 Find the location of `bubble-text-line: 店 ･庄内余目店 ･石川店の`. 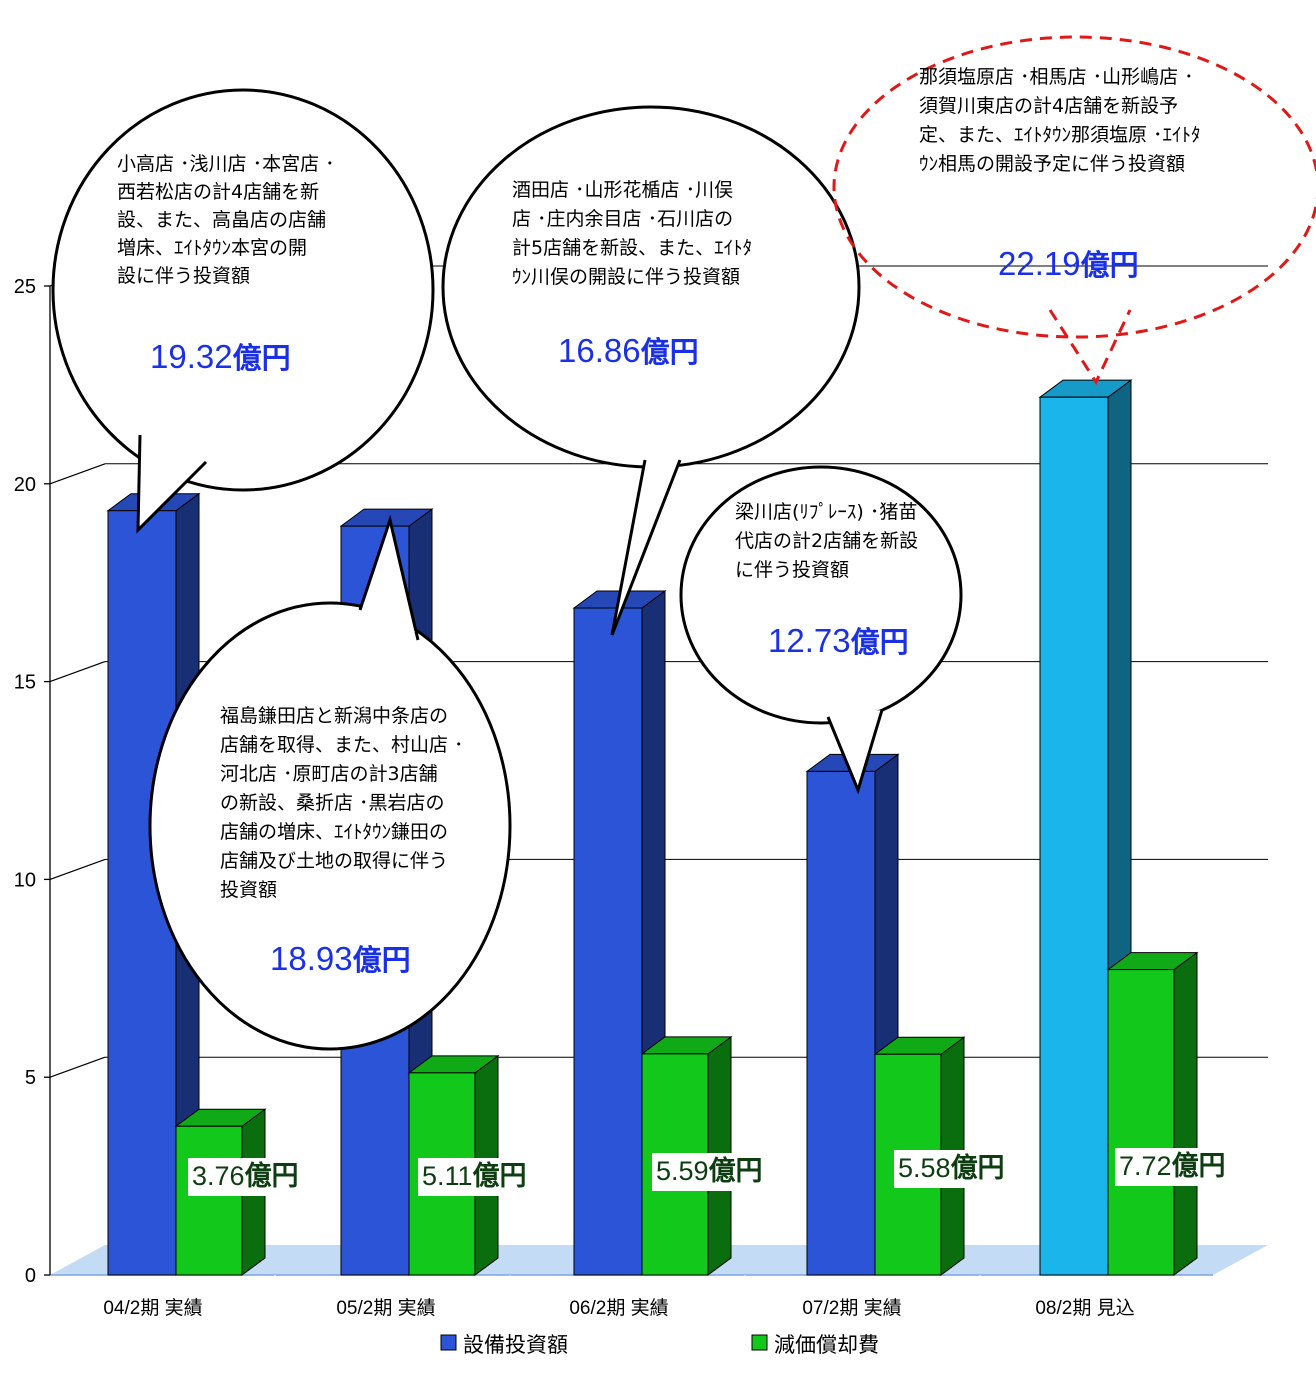

bubble-text-line: 店 ･庄内余目店 ･石川店の is located at coordinates (622, 219).